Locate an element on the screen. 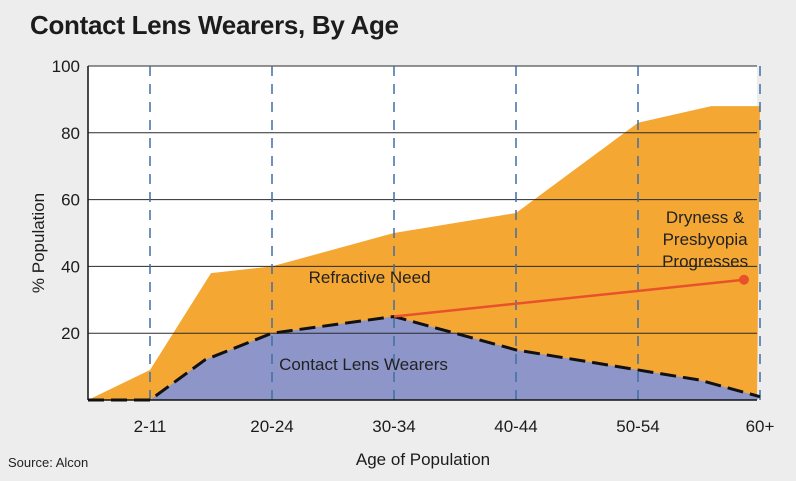 This screenshot has height=481, width=796. y-axis-label: % Population is located at coordinates (38, 243).